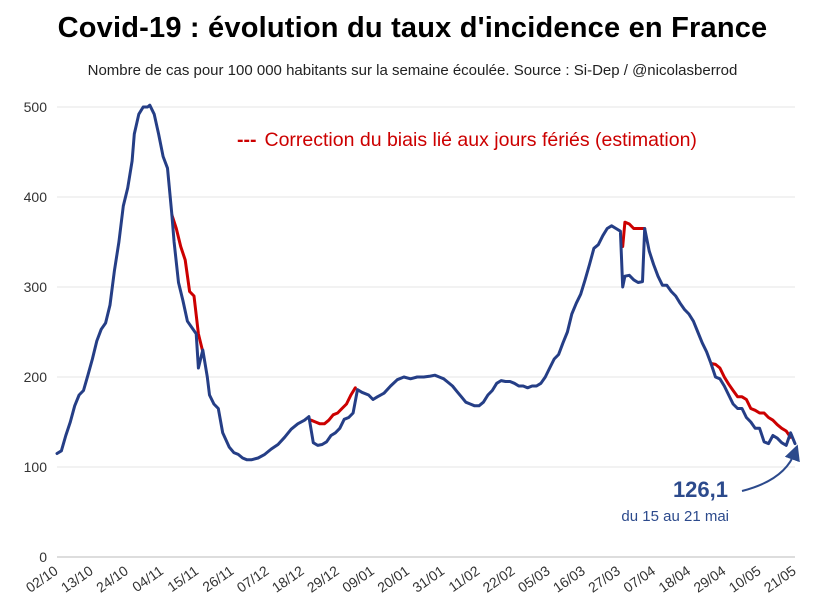 The height and width of the screenshot is (613, 825). Describe the element at coordinates (36, 332) in the screenshot. I see `y-axis: 0 100 200 300 400 500` at that location.